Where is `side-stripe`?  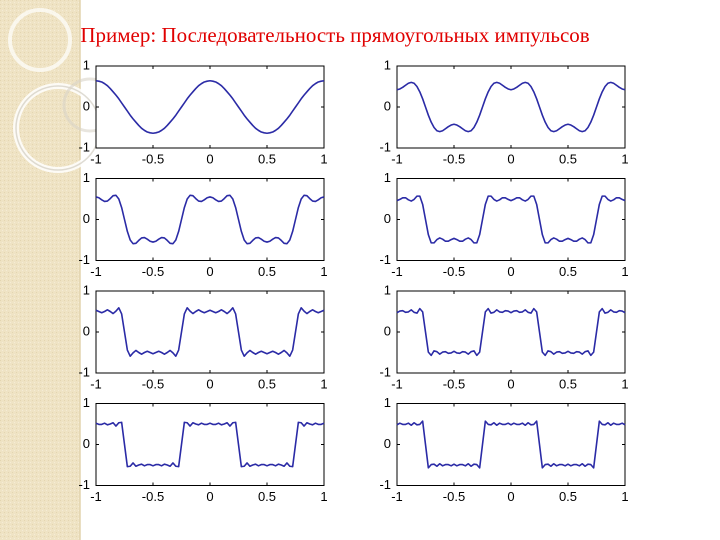 side-stripe is located at coordinates (40, 270).